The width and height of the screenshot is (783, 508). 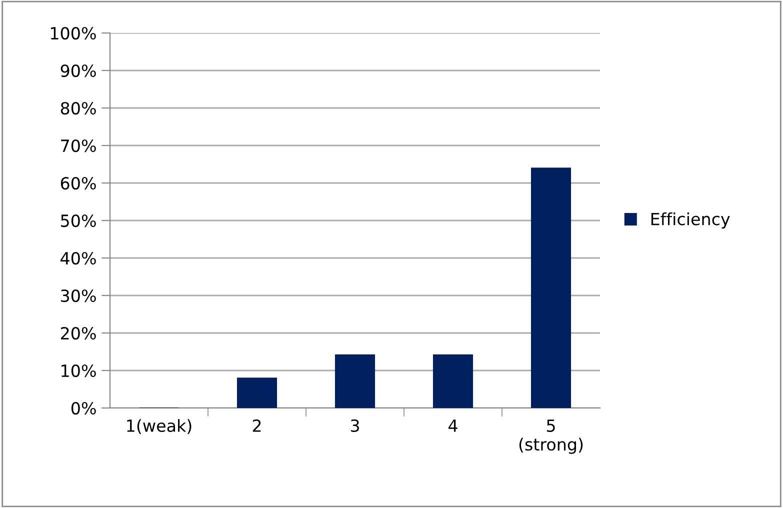 I want to click on x-tick-label: 2, so click(x=256, y=425).